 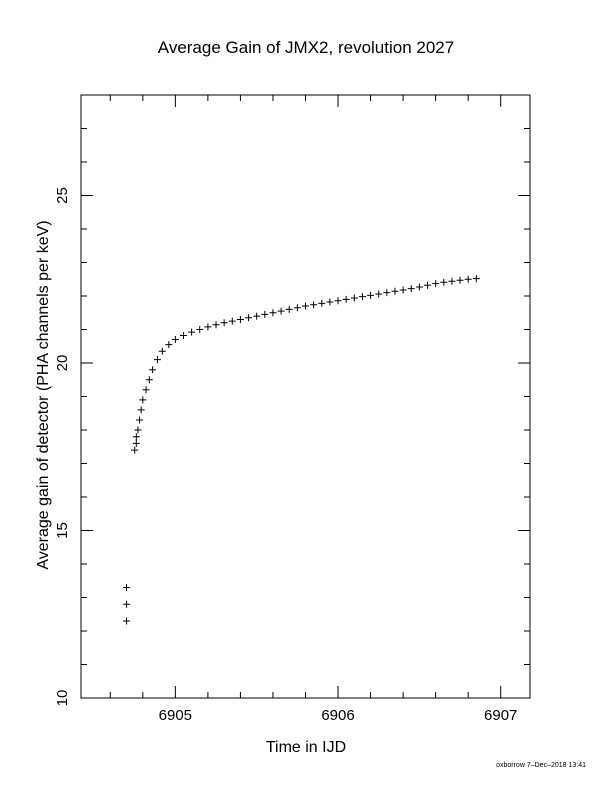 I want to click on x-axis-label: Time in IJD, so click(x=306, y=747).